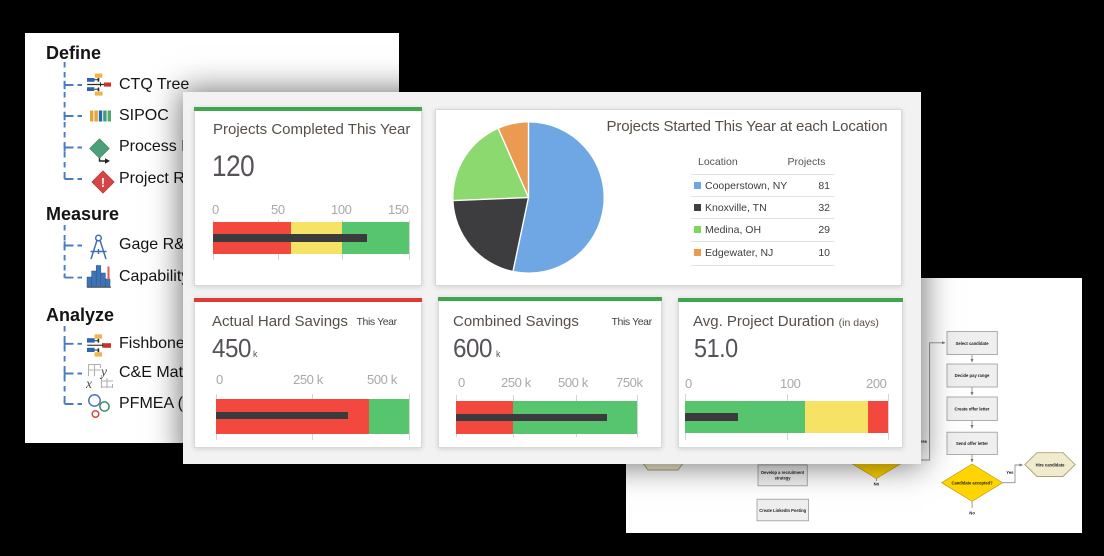  I want to click on svg-text: strategy, so click(783, 478).